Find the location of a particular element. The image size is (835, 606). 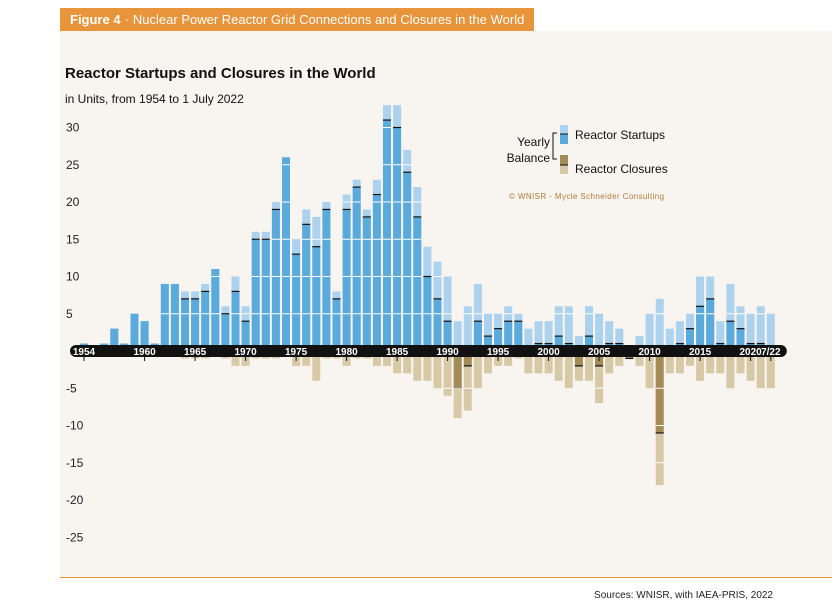

y-tick-label: -15 is located at coordinates (75, 463).